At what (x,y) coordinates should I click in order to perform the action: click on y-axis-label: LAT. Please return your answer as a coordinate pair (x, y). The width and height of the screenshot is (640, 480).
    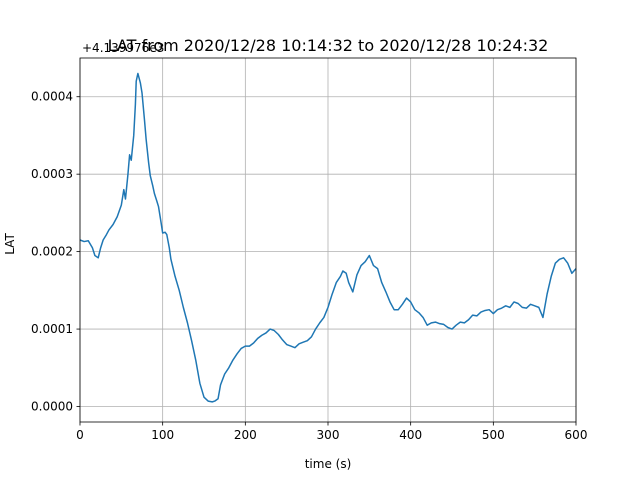
    Looking at the image, I should click on (10, 244).